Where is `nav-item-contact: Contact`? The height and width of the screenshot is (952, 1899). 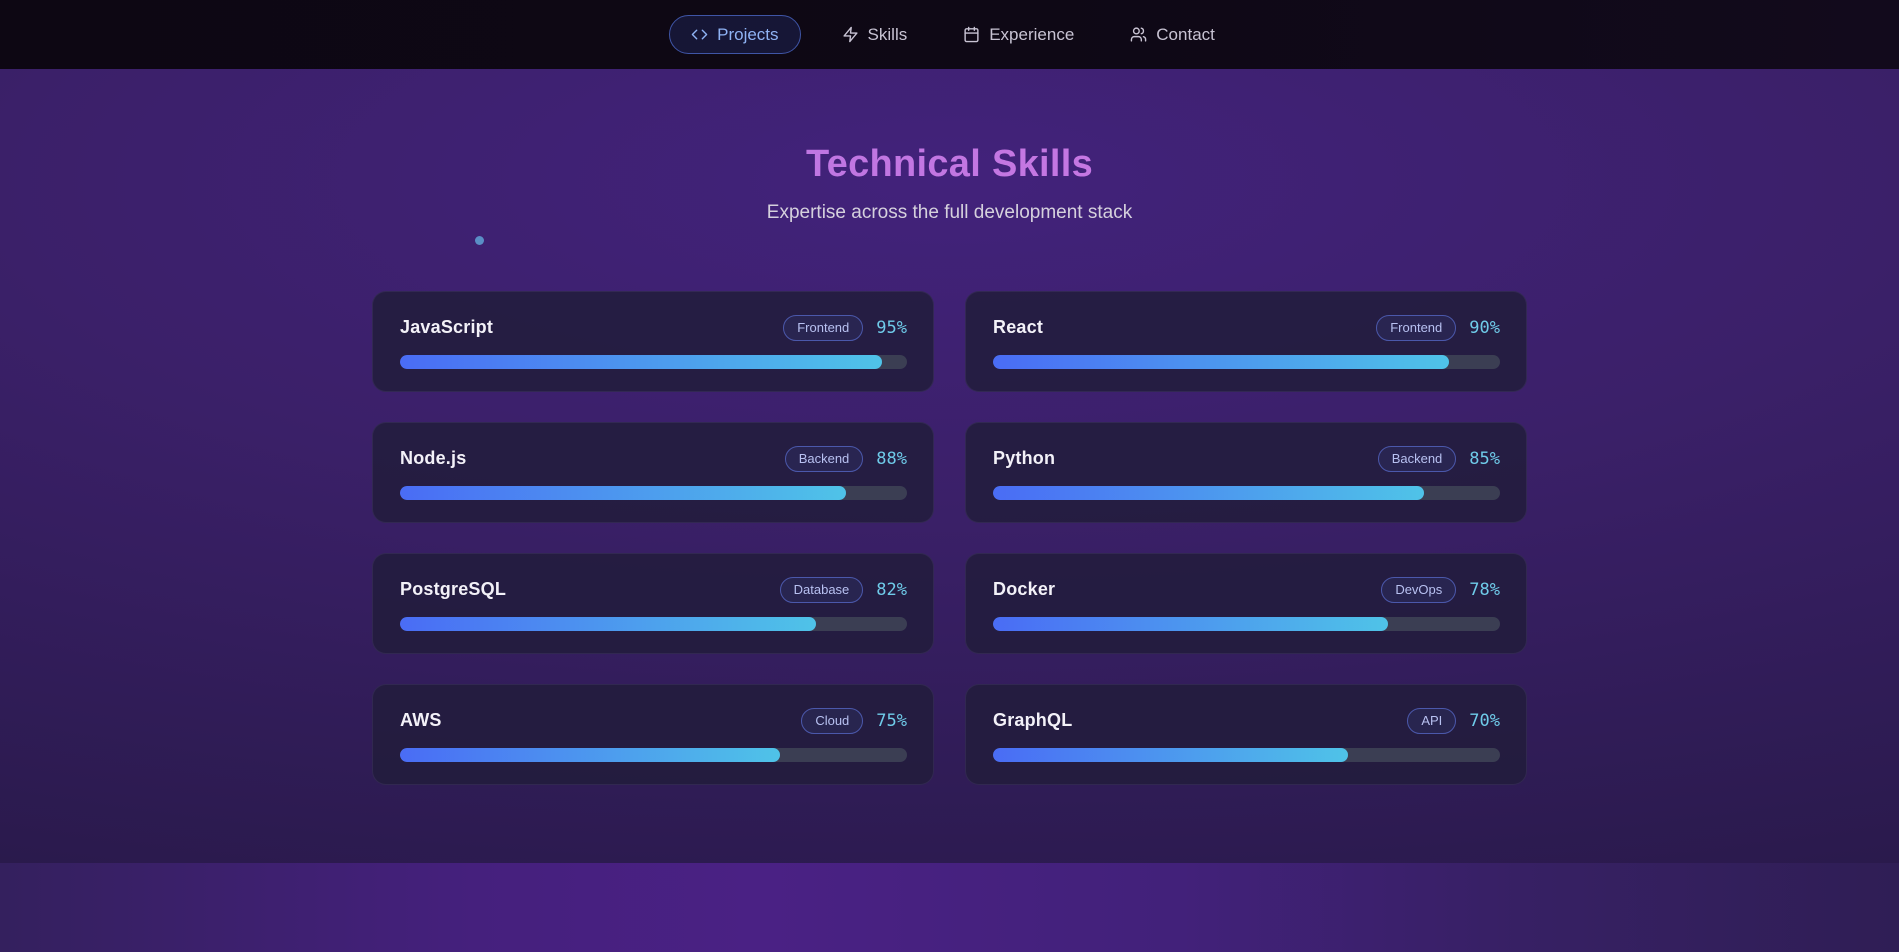 nav-item-contact: Contact is located at coordinates (1172, 34).